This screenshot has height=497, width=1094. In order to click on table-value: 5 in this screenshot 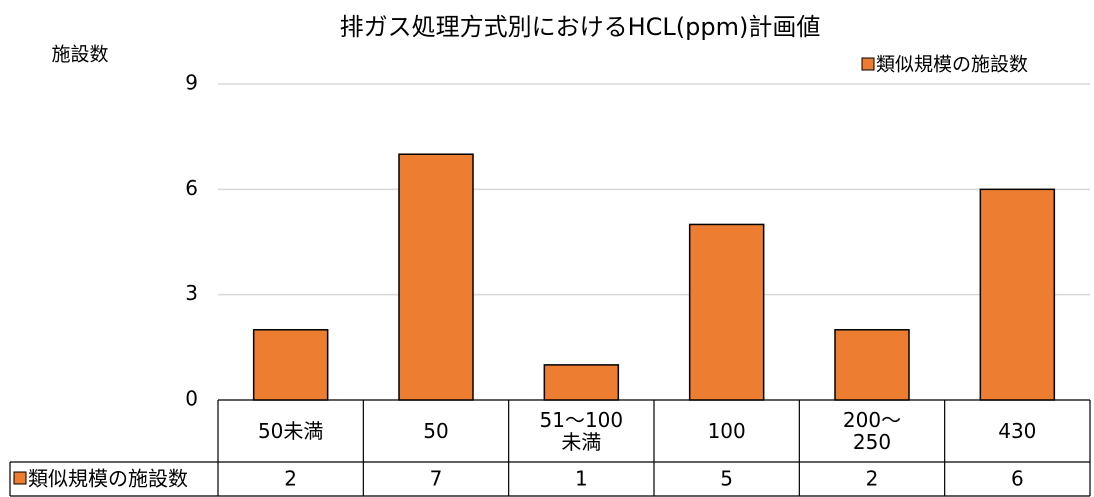, I will do `click(726, 479)`.